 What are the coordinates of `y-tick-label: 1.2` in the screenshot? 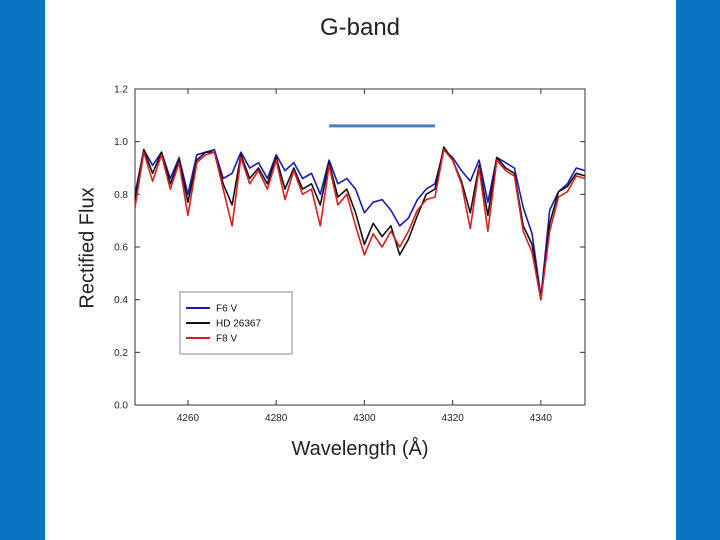 It's located at (121, 90).